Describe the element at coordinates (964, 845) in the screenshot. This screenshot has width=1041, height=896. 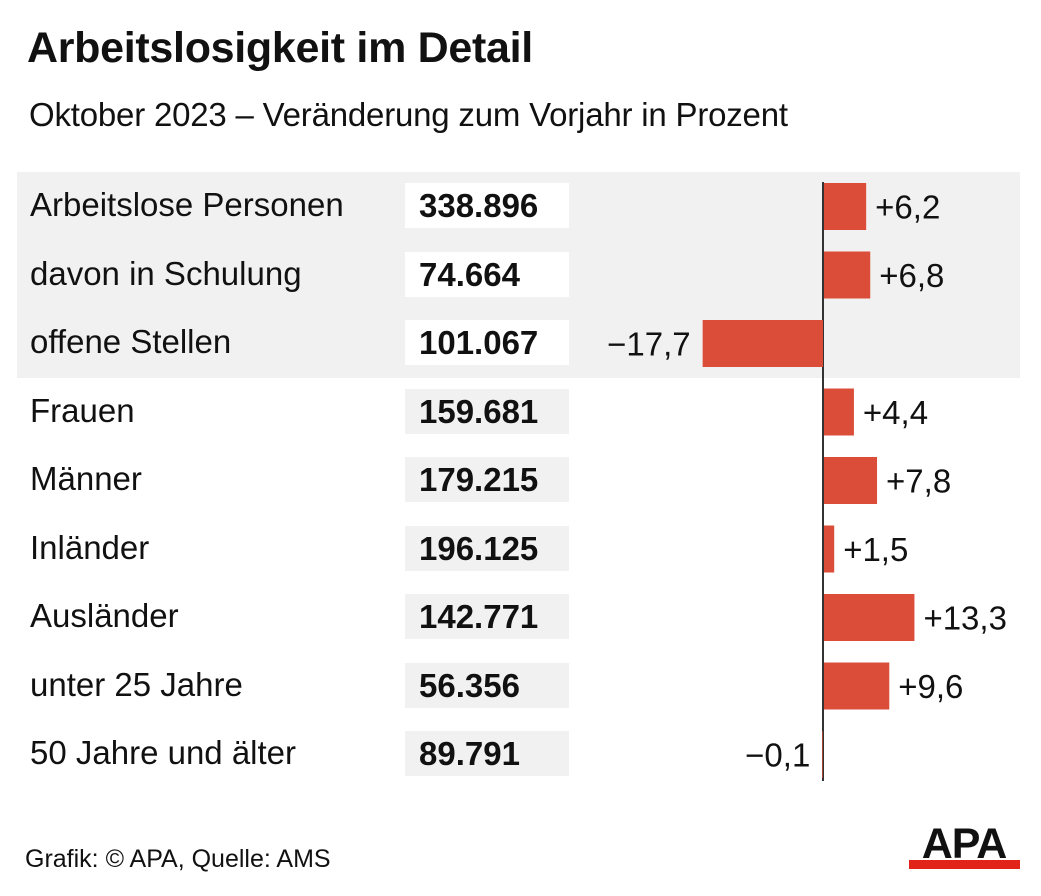
I see `apa-logo: APA` at that location.